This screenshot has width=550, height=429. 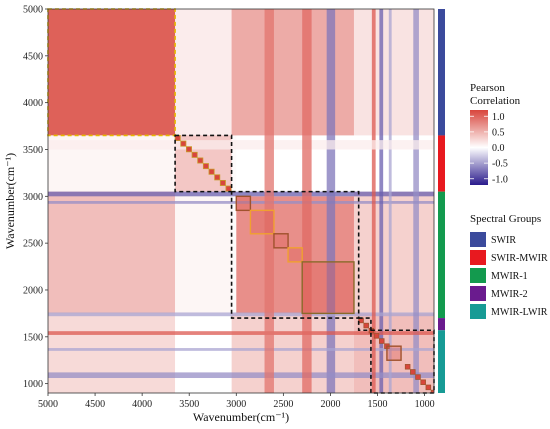 I want to click on group-legend-label: SWIR, so click(x=503, y=240).